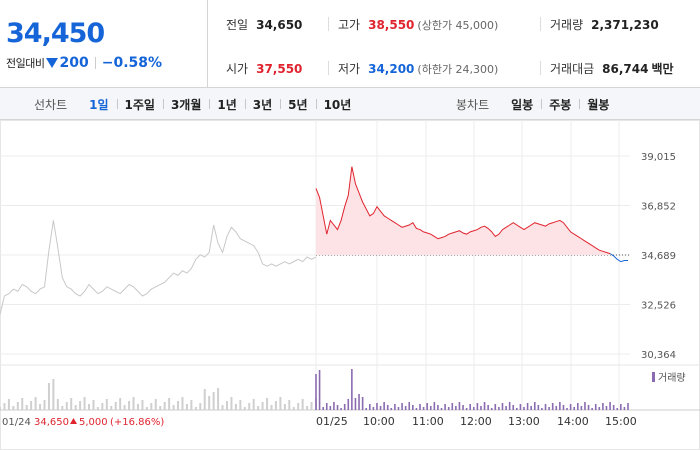  I want to click on y-tick-label: 36,852, so click(658, 207).